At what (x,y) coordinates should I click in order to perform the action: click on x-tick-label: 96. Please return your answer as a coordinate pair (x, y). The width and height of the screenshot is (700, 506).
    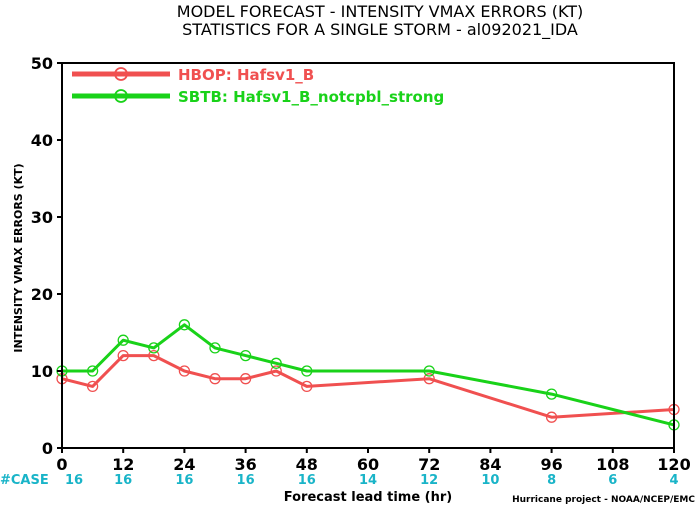
    Looking at the image, I should click on (551, 464).